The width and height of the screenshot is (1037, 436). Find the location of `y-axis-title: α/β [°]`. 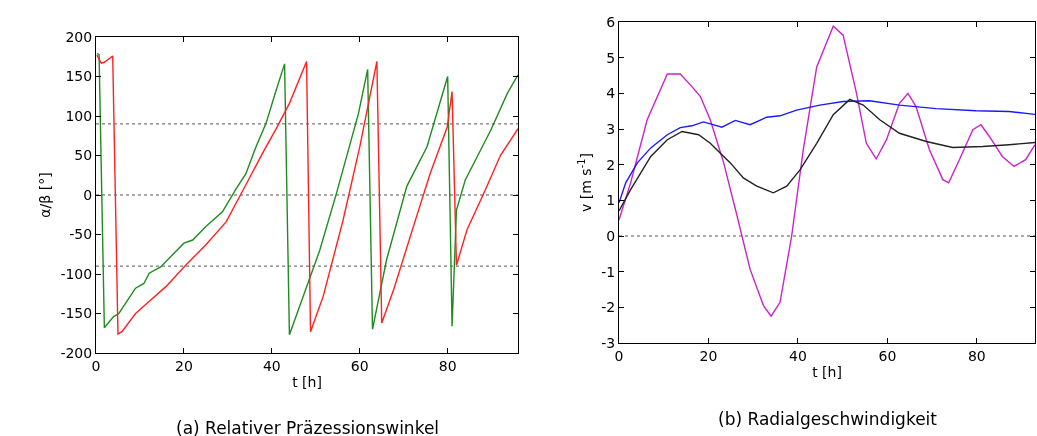

y-axis-title: α/β [°] is located at coordinates (45, 195).